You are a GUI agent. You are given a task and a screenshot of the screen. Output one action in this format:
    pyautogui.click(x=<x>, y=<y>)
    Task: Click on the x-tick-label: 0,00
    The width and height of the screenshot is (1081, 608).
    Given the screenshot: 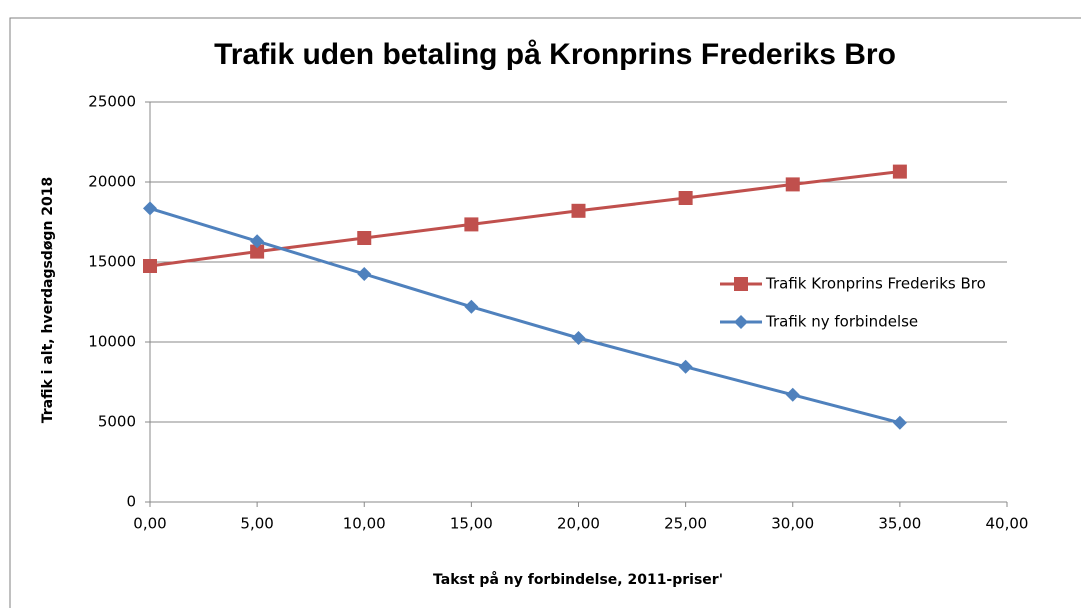 What is the action you would take?
    pyautogui.click(x=149, y=524)
    